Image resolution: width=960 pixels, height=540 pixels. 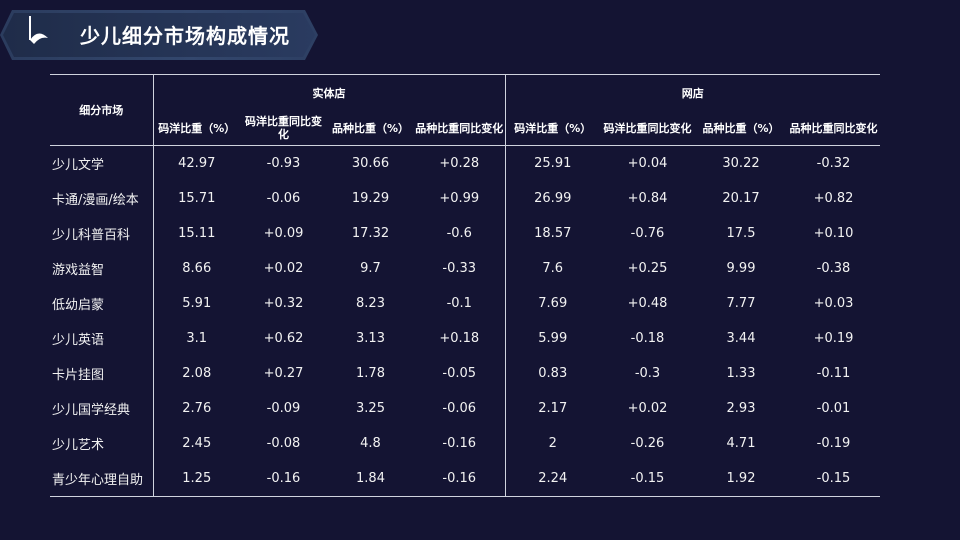 I want to click on column-header: 码洋比重同比变化, so click(x=283, y=128).